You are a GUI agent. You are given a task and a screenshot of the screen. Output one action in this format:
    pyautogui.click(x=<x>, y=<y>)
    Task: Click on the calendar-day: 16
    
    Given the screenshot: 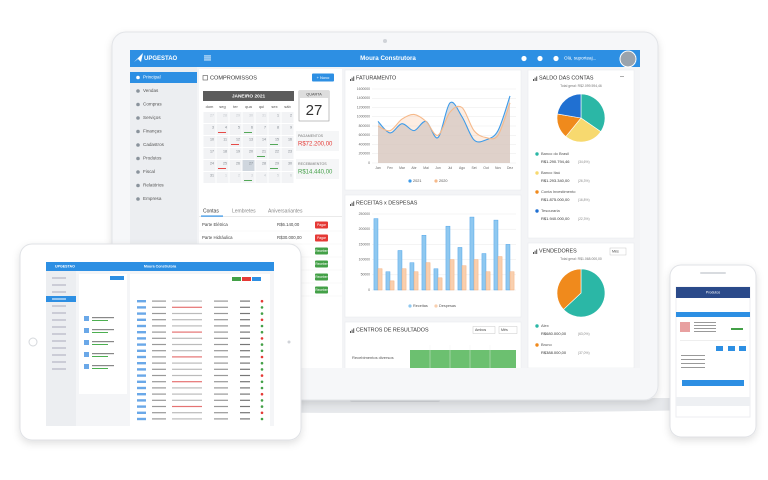 What is the action you would take?
    pyautogui.click(x=290, y=139)
    